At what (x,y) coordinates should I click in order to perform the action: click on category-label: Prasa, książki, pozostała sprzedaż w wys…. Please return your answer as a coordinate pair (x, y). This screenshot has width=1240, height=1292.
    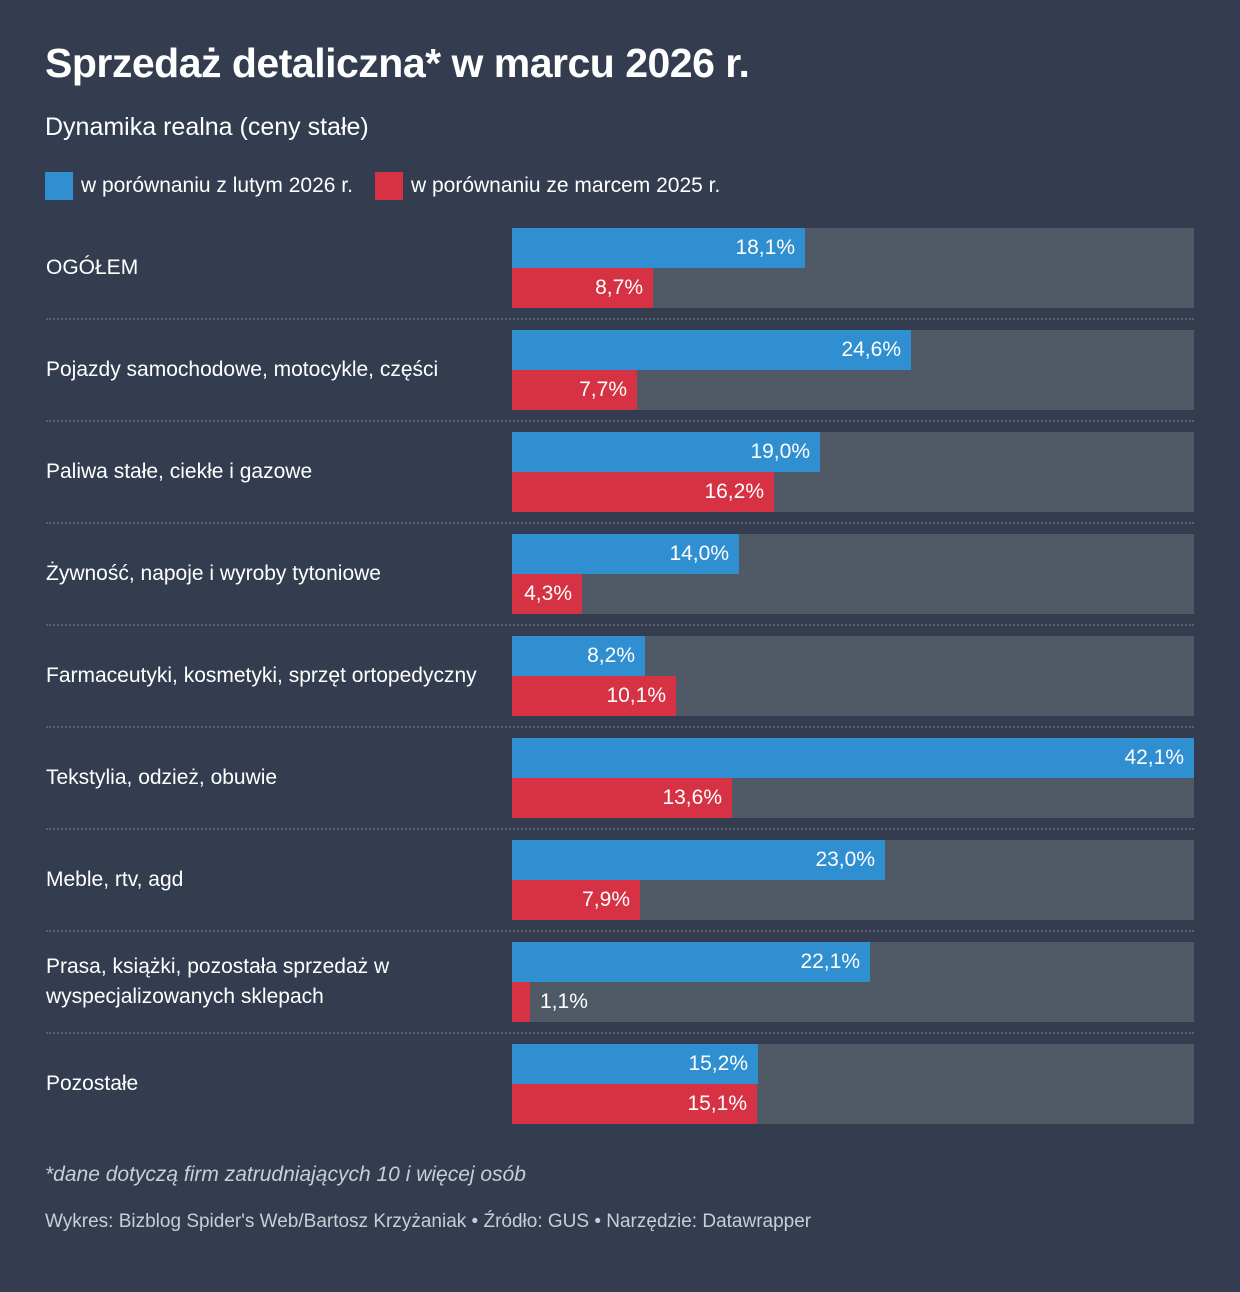
    Looking at the image, I should click on (276, 982).